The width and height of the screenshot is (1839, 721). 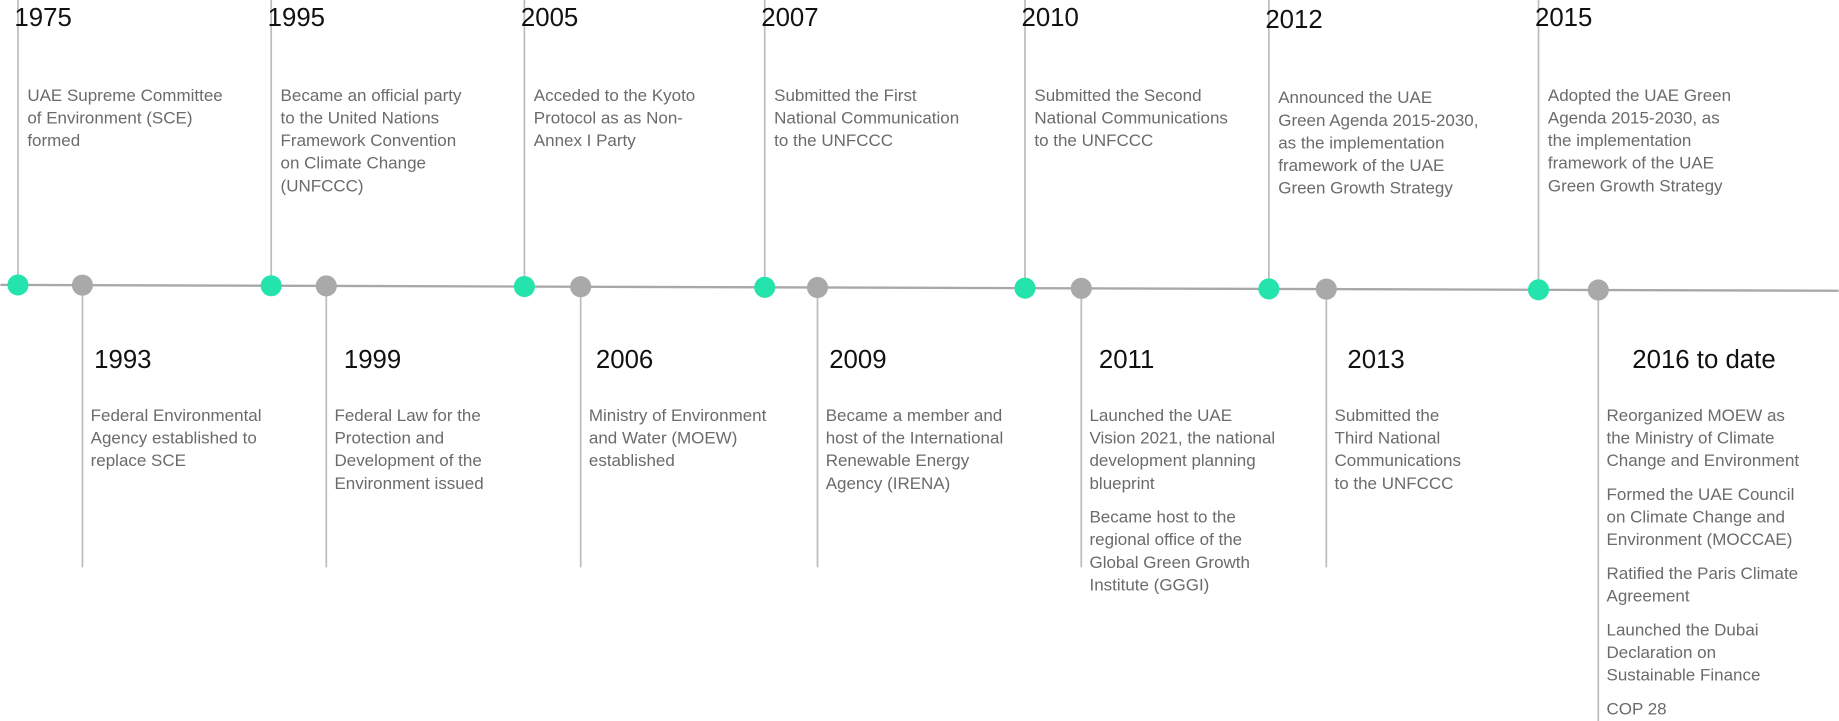 I want to click on event-text: Federal Environmental, so click(x=176, y=415).